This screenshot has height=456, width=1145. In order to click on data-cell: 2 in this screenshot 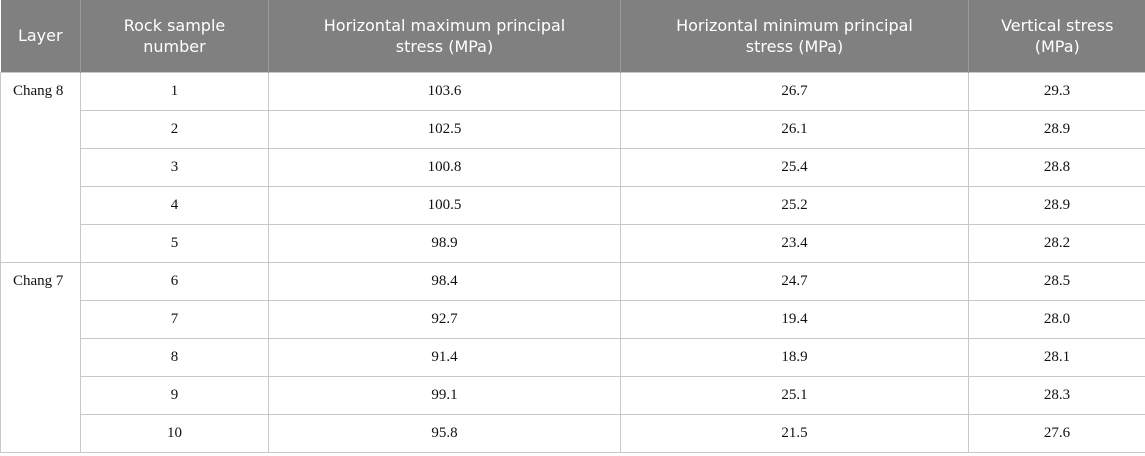, I will do `click(174, 129)`.